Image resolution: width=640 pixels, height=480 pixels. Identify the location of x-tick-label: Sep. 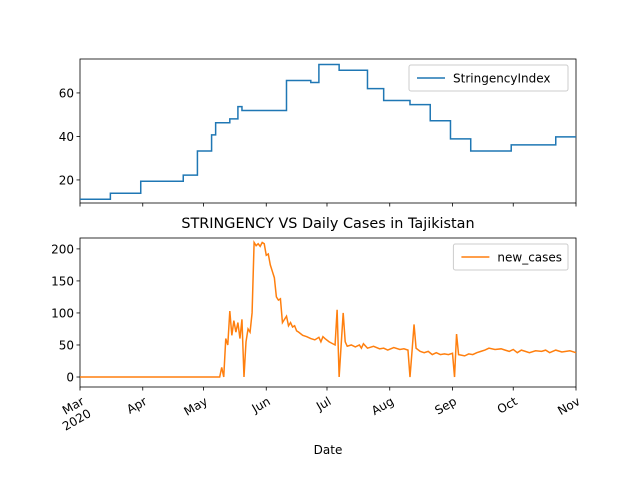
(445, 405).